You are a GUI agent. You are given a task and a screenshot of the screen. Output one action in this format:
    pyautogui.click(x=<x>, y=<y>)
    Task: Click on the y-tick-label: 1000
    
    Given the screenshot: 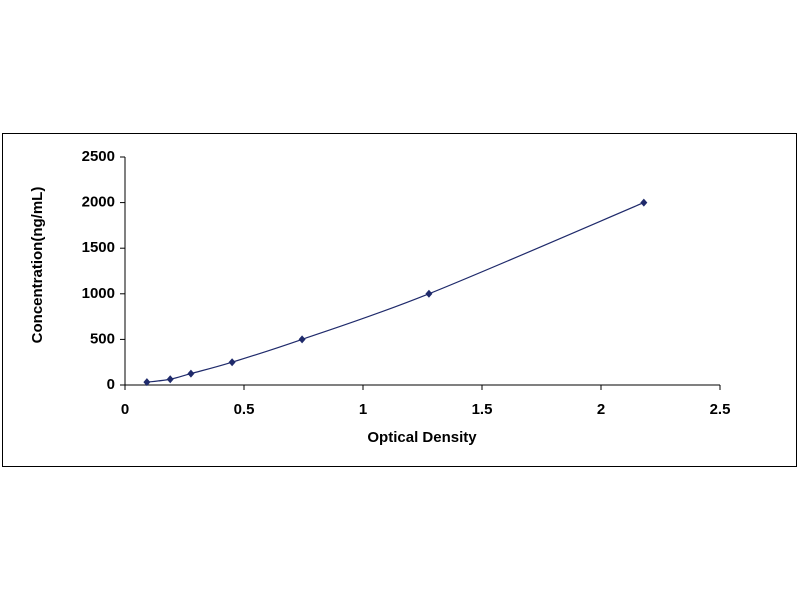 What is the action you would take?
    pyautogui.click(x=98, y=293)
    